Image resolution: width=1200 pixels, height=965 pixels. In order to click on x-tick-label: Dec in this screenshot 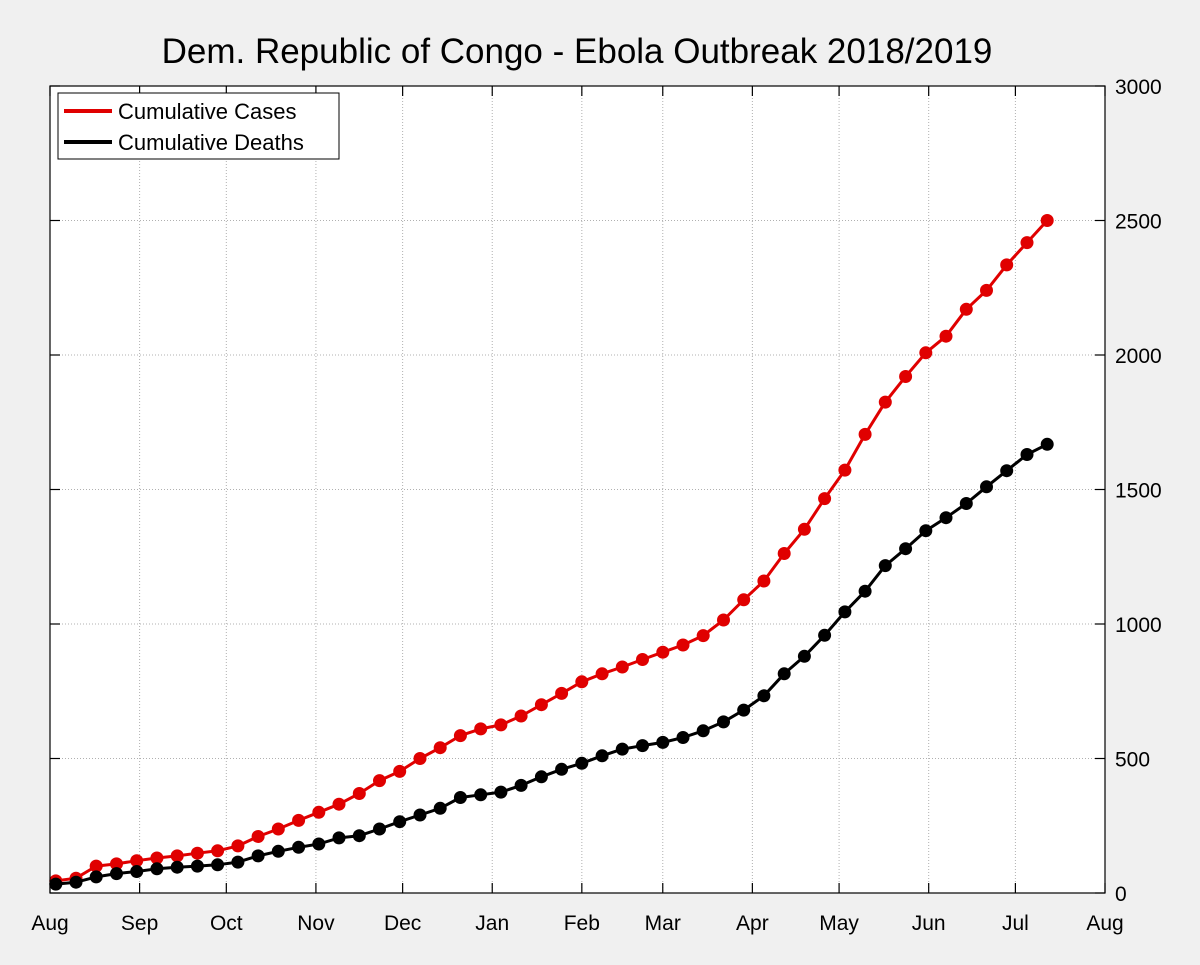, I will do `click(402, 923)`.